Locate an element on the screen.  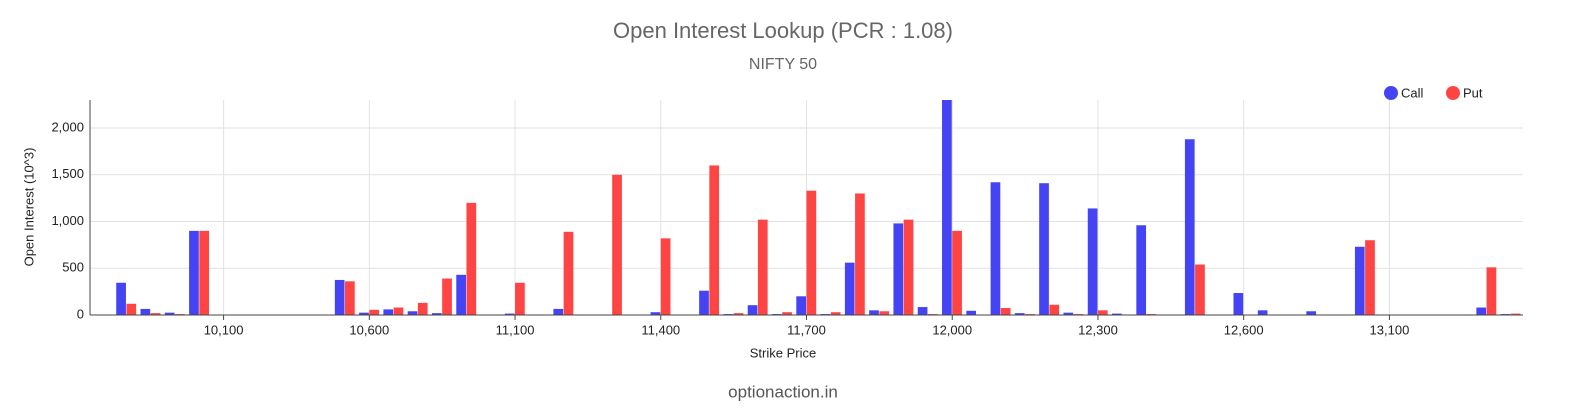
x-tick-label: 12,600 is located at coordinates (1244, 329).